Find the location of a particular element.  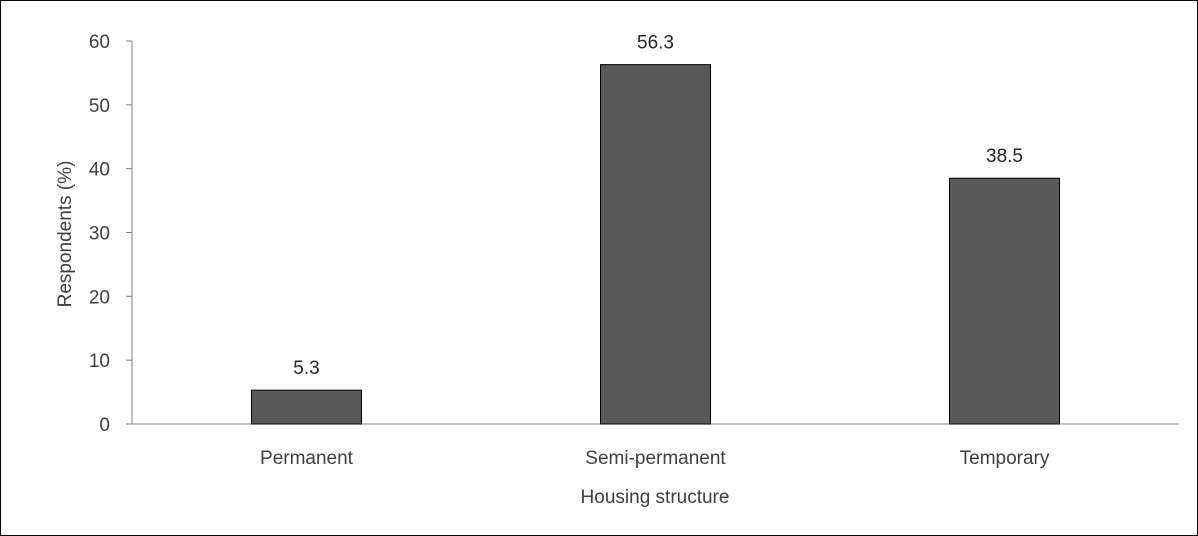

bar-permanent is located at coordinates (306, 407).